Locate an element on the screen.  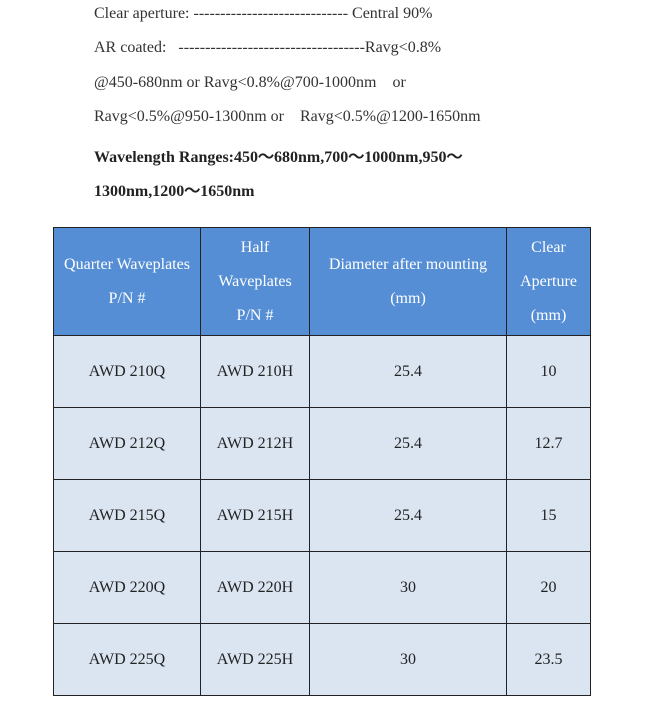
table-cell: AWD 225H is located at coordinates (255, 659).